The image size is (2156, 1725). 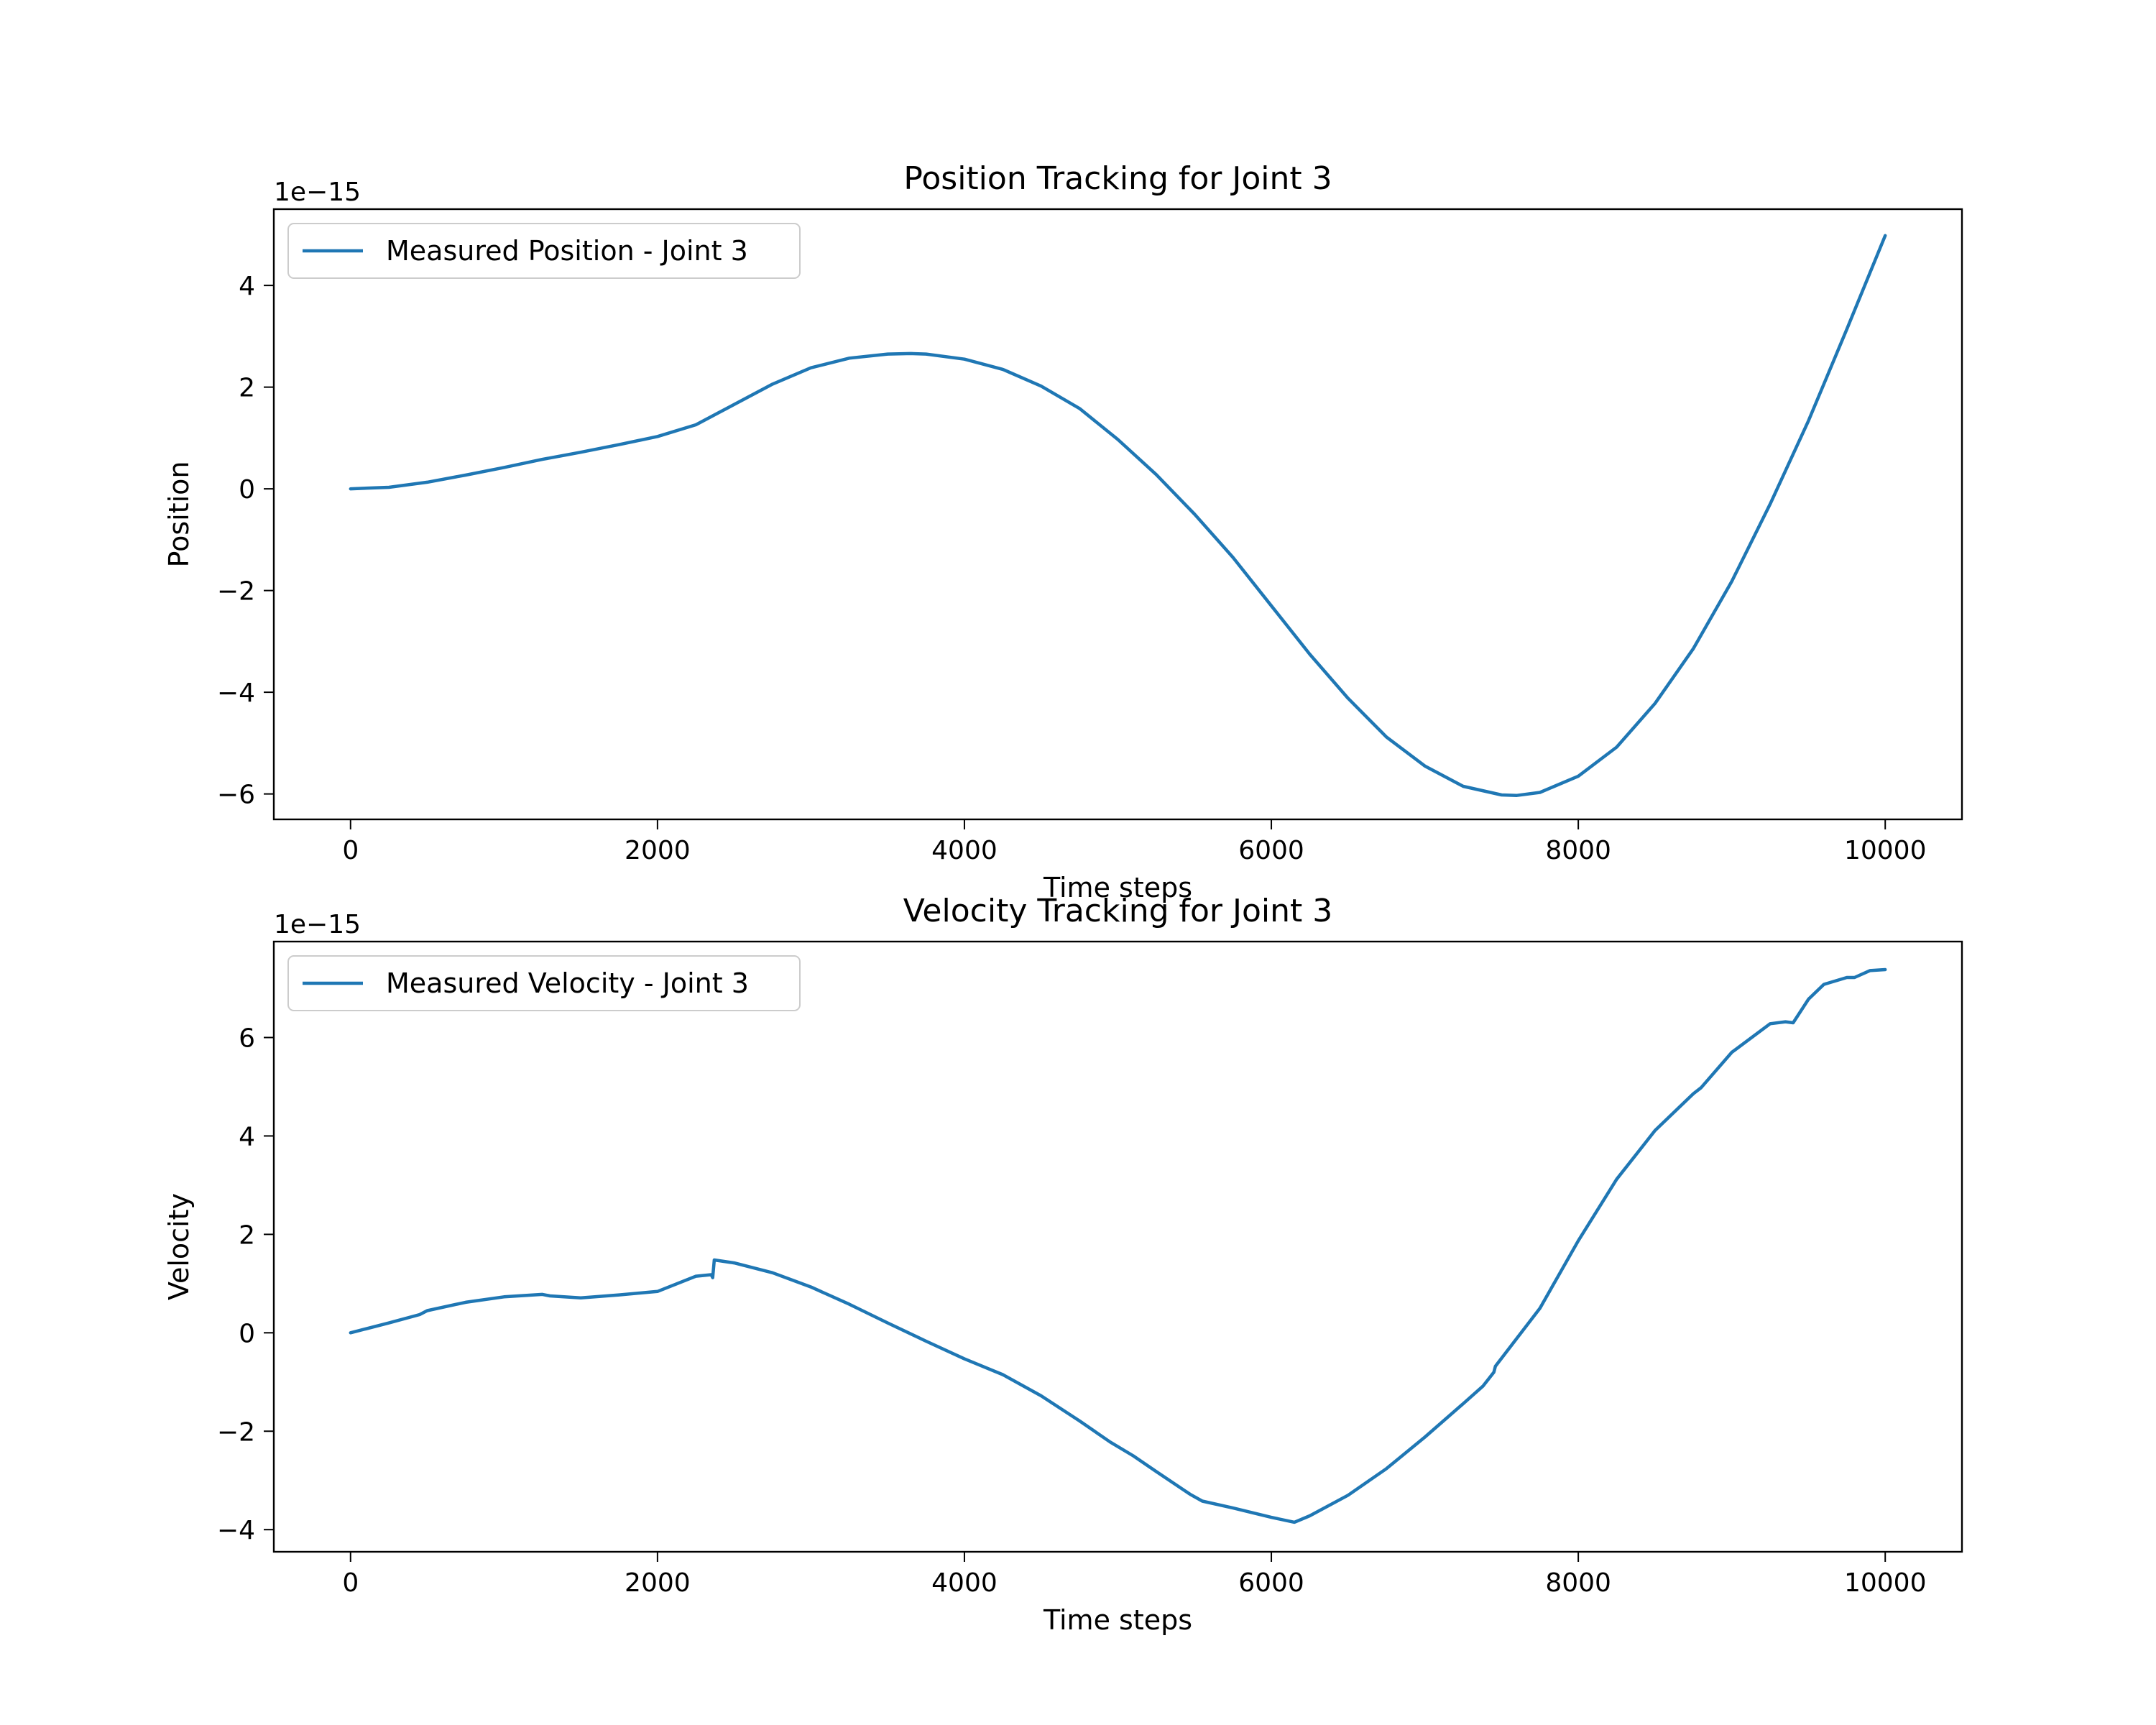 I want to click on y-tick-label: −6, so click(x=236, y=795).